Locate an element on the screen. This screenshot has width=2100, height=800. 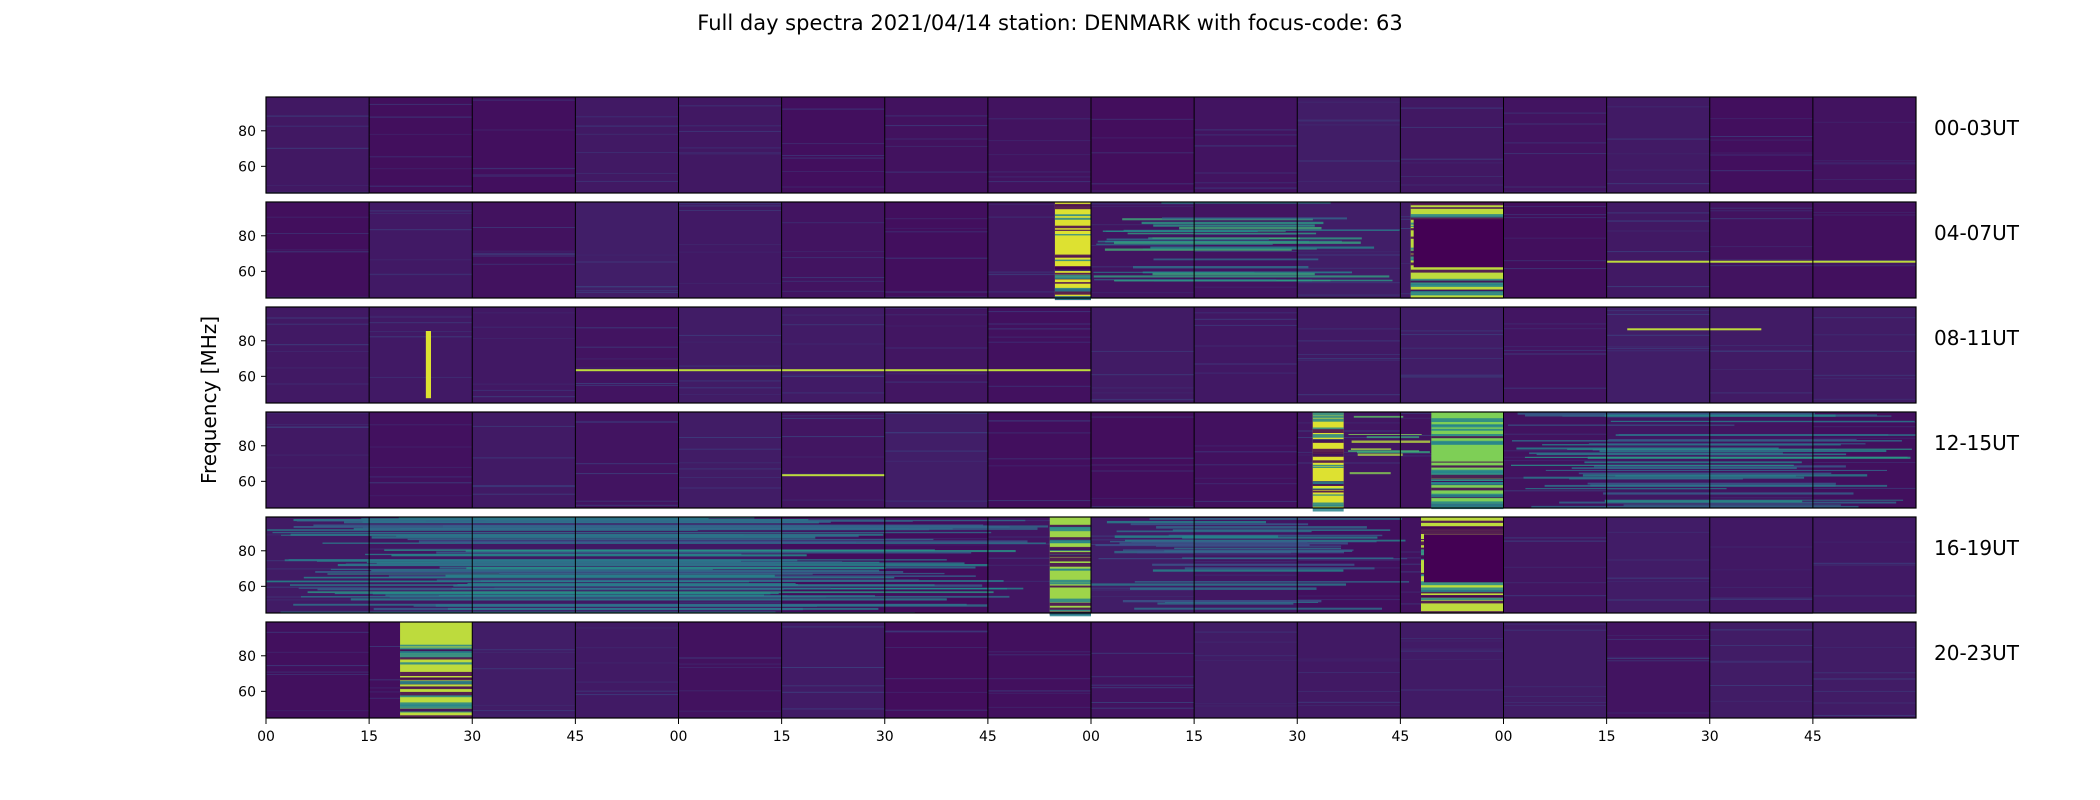
burst-region is located at coordinates (1328, 460).